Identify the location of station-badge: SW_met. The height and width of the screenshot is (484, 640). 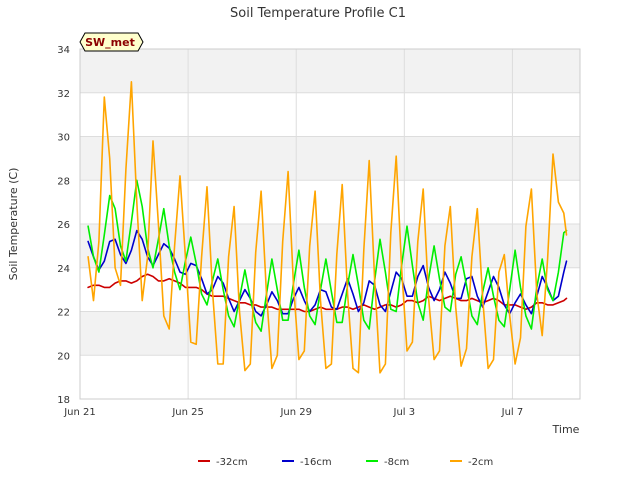
(111, 42).